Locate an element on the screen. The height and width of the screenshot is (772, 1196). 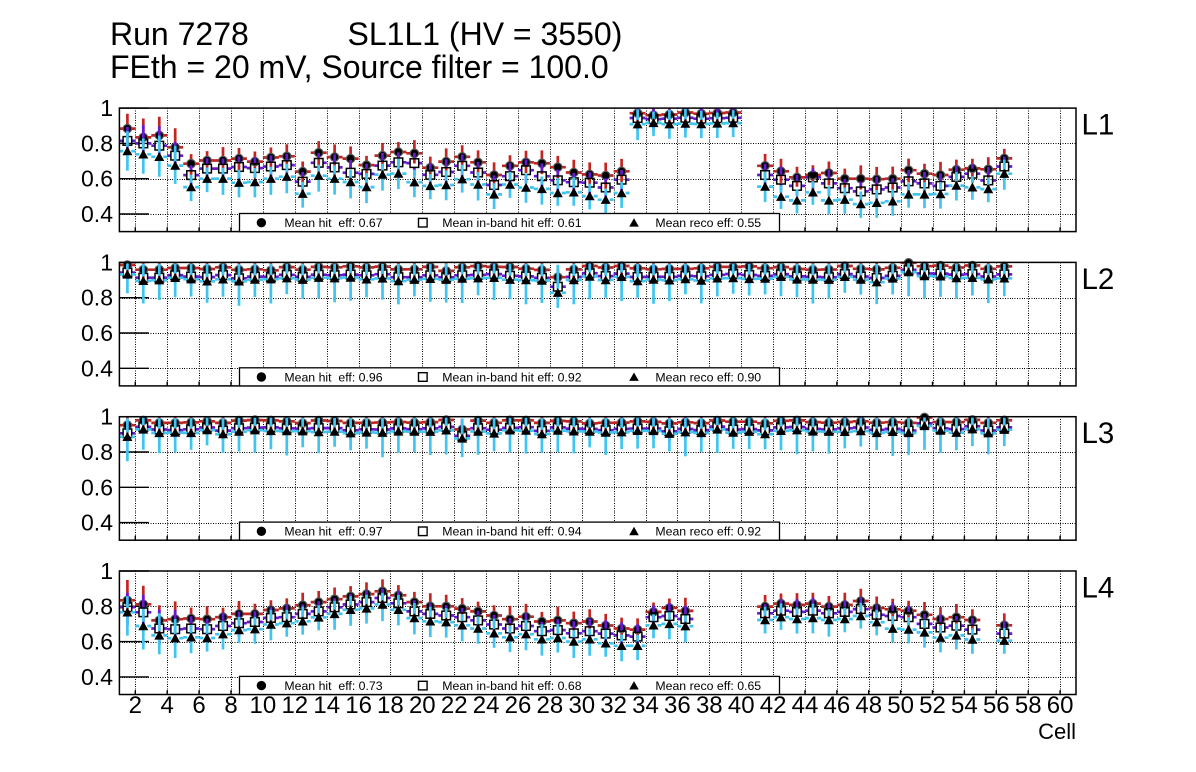
svg-text: 12 is located at coordinates (294, 705).